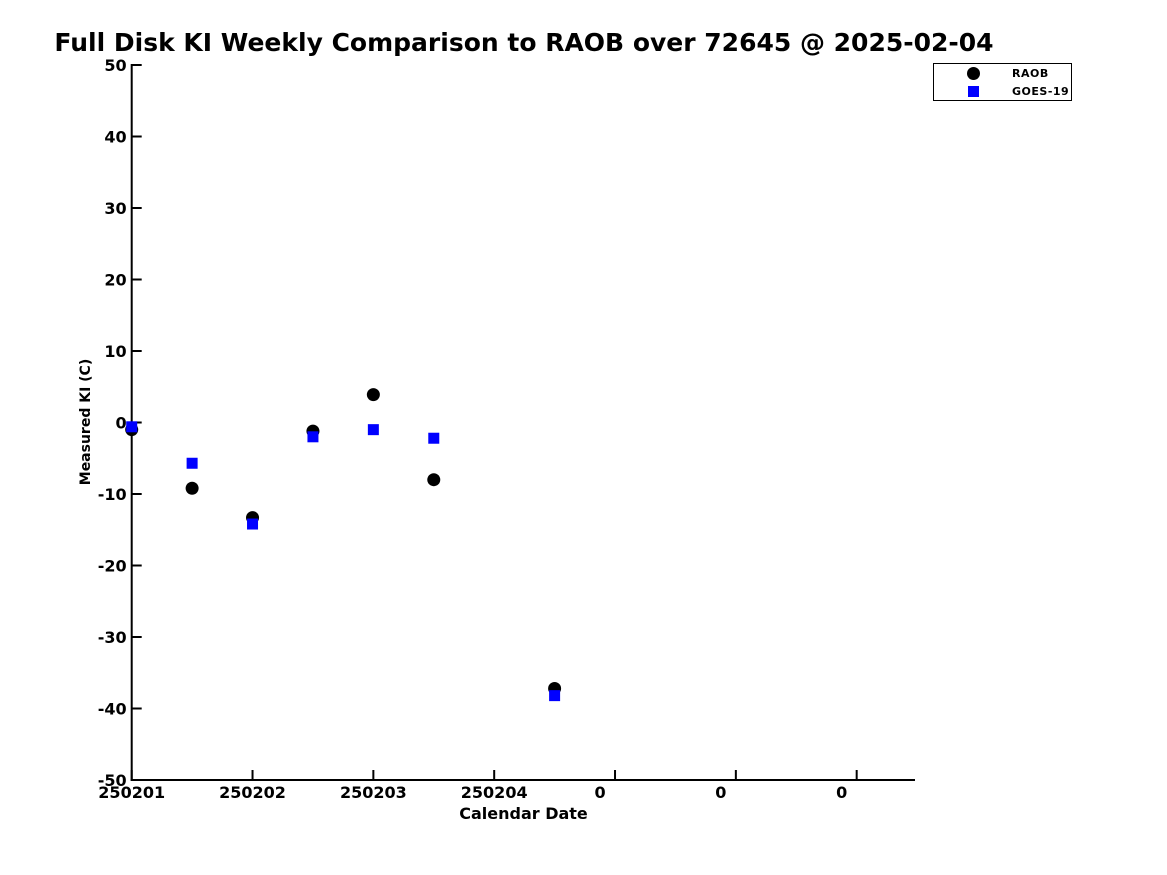 The width and height of the screenshot is (1167, 875). Describe the element at coordinates (1002, 91) in the screenshot. I see `legend-entry-goes19: GOES-19` at that location.